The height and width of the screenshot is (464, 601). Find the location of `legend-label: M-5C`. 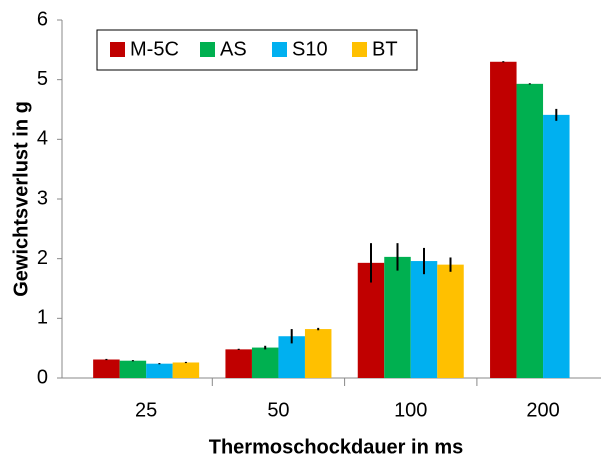

legend-label: M-5C is located at coordinates (154, 49).